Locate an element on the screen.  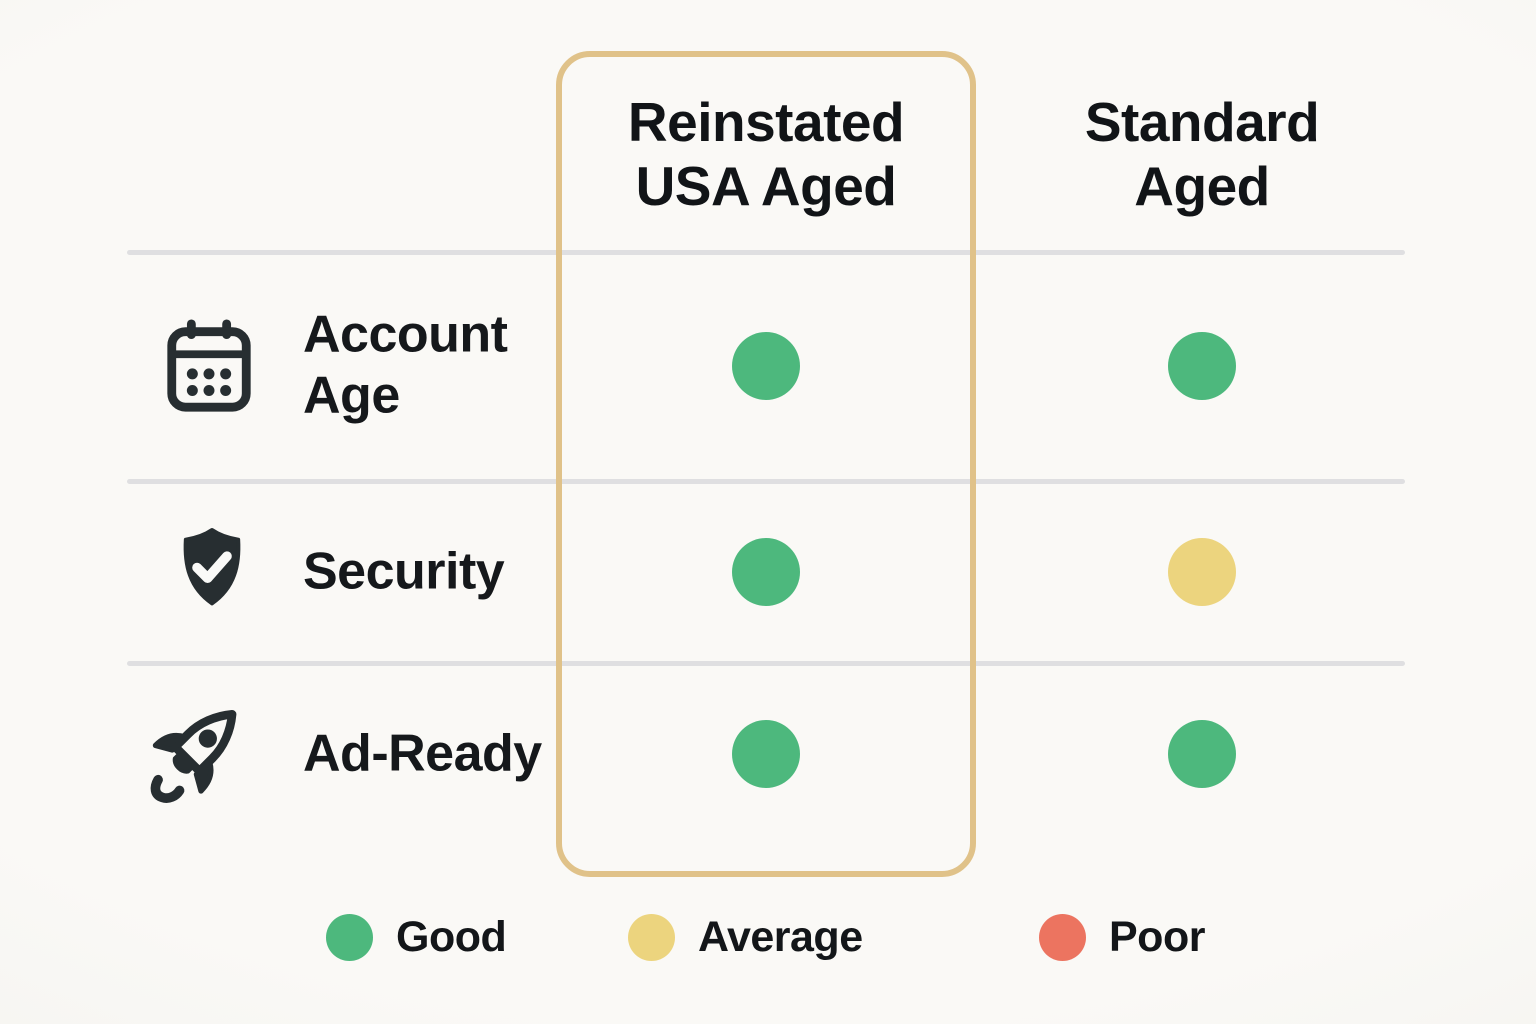
row-label: Account Age is located at coordinates (405, 365).